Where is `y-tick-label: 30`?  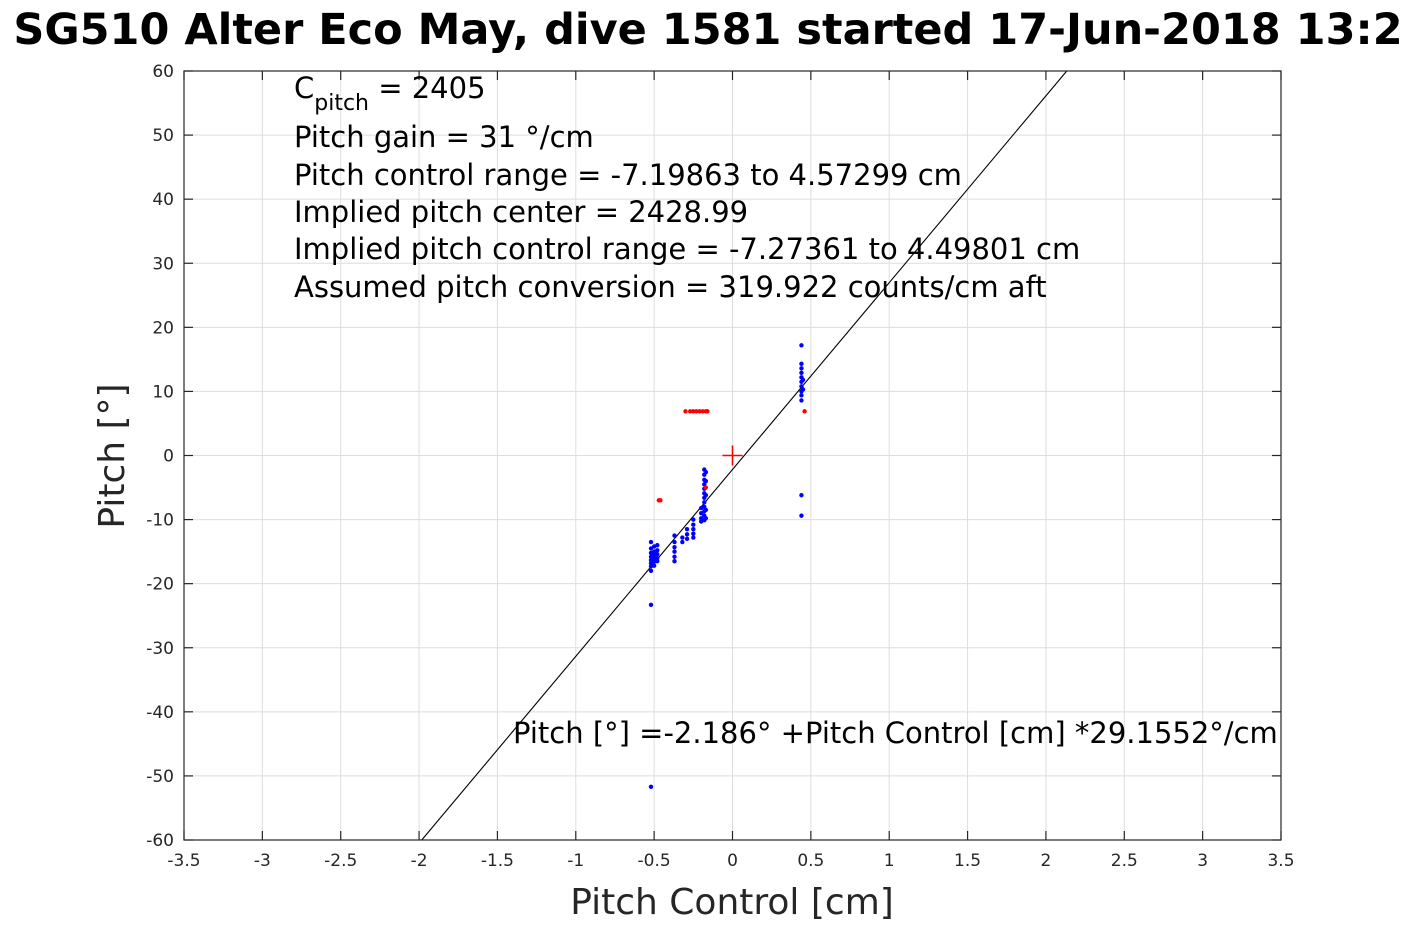
y-tick-label: 30 is located at coordinates (163, 264).